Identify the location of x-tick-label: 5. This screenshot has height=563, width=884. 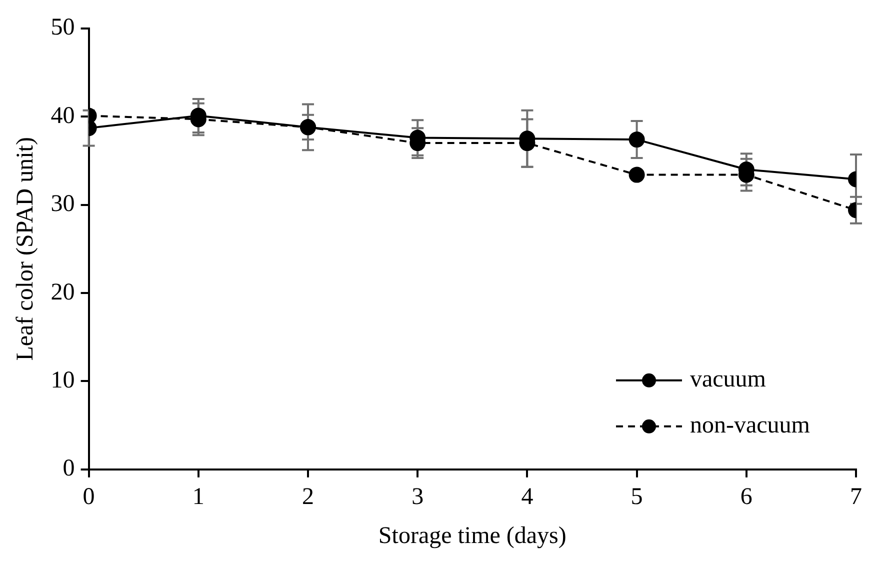
(636, 497).